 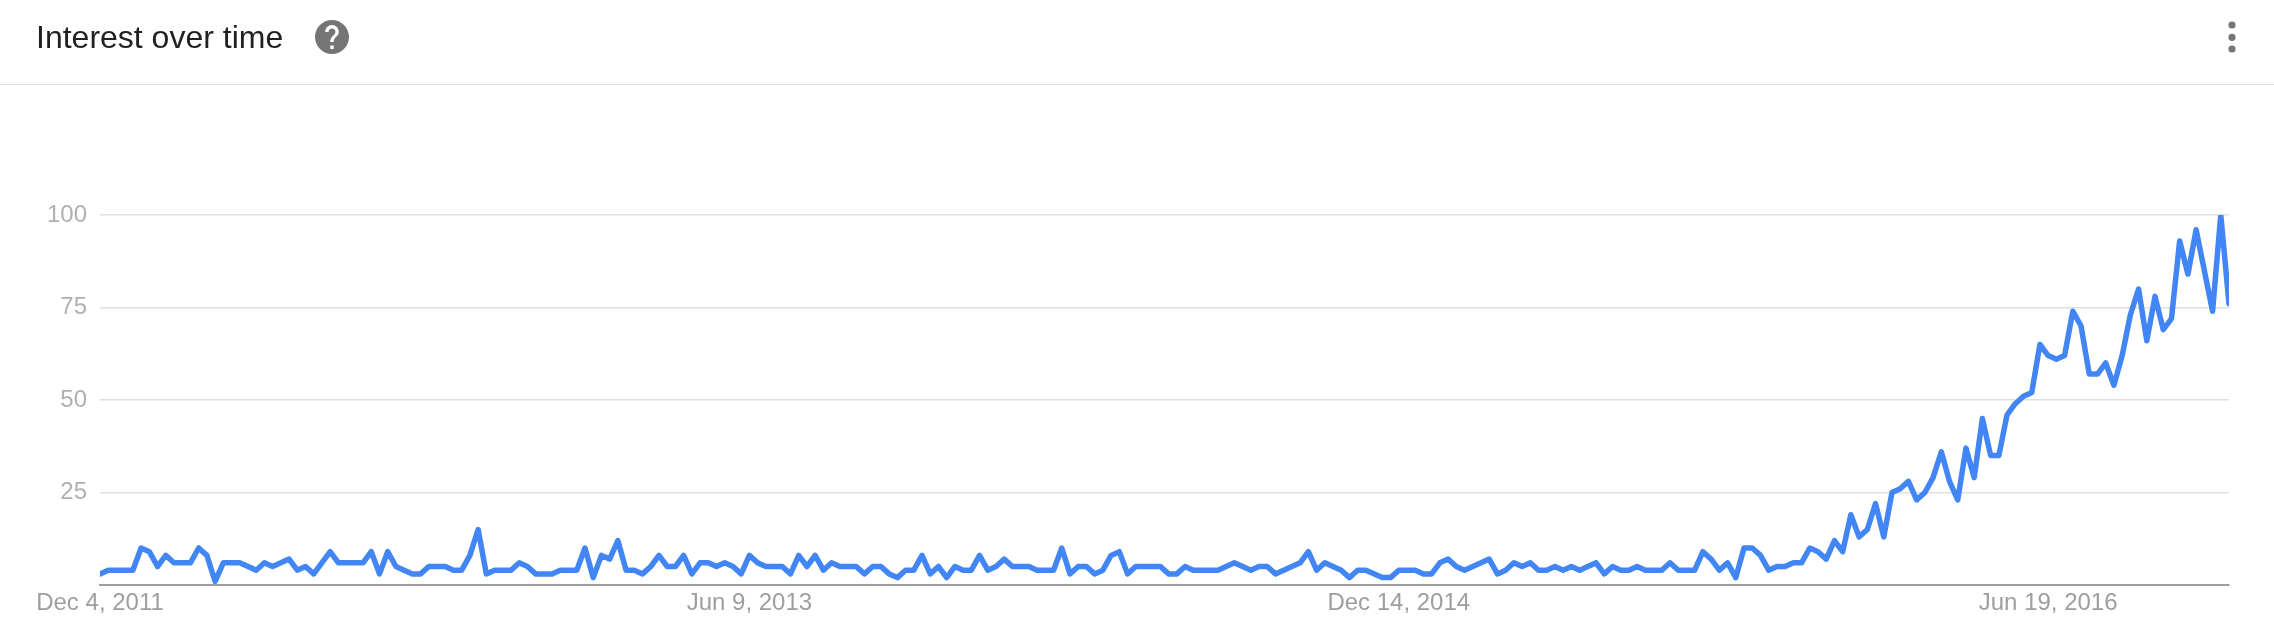 I want to click on y-tick-label: 75, so click(x=73, y=306).